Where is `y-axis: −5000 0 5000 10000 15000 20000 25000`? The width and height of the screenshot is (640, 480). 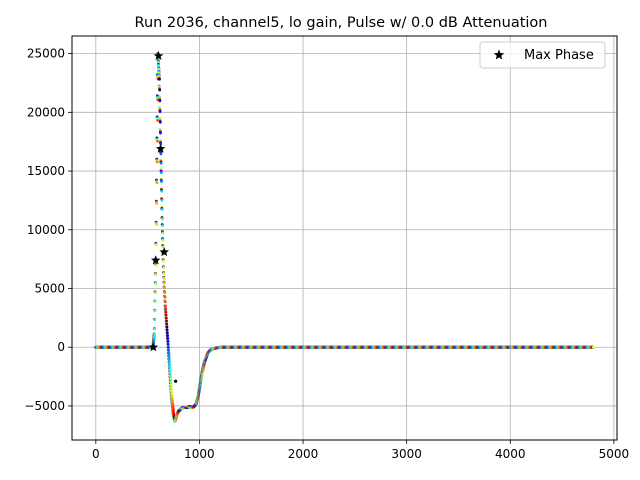 y-axis: −5000 0 5000 10000 15000 20000 25000 is located at coordinates (48, 230).